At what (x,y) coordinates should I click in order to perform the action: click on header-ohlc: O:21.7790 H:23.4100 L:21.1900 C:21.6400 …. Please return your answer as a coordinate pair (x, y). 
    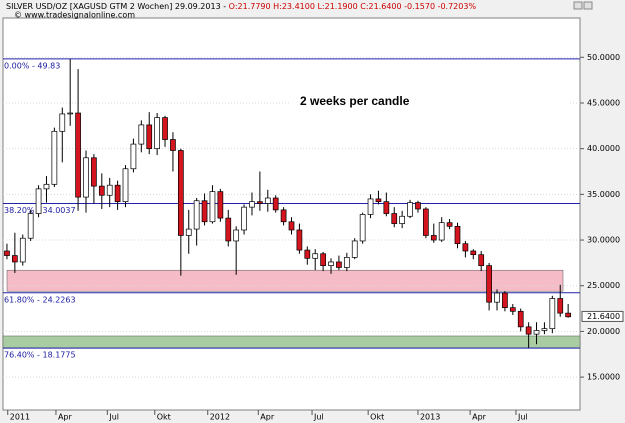
    Looking at the image, I should click on (353, 6).